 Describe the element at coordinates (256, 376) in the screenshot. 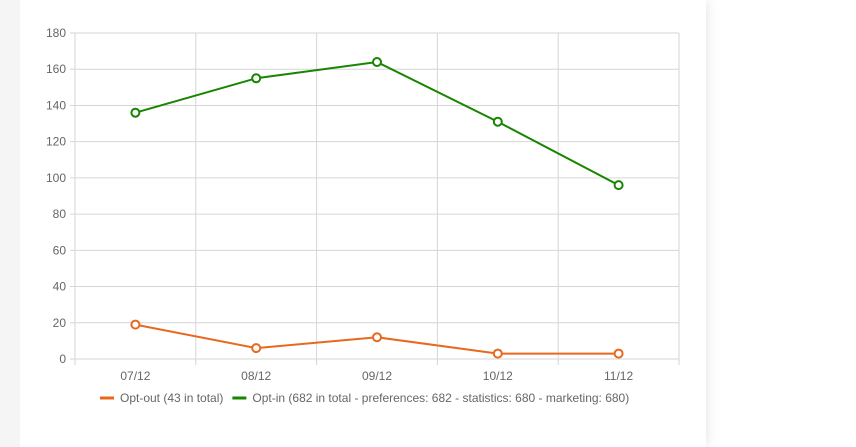

I see `x-tick-label: 08/12` at that location.